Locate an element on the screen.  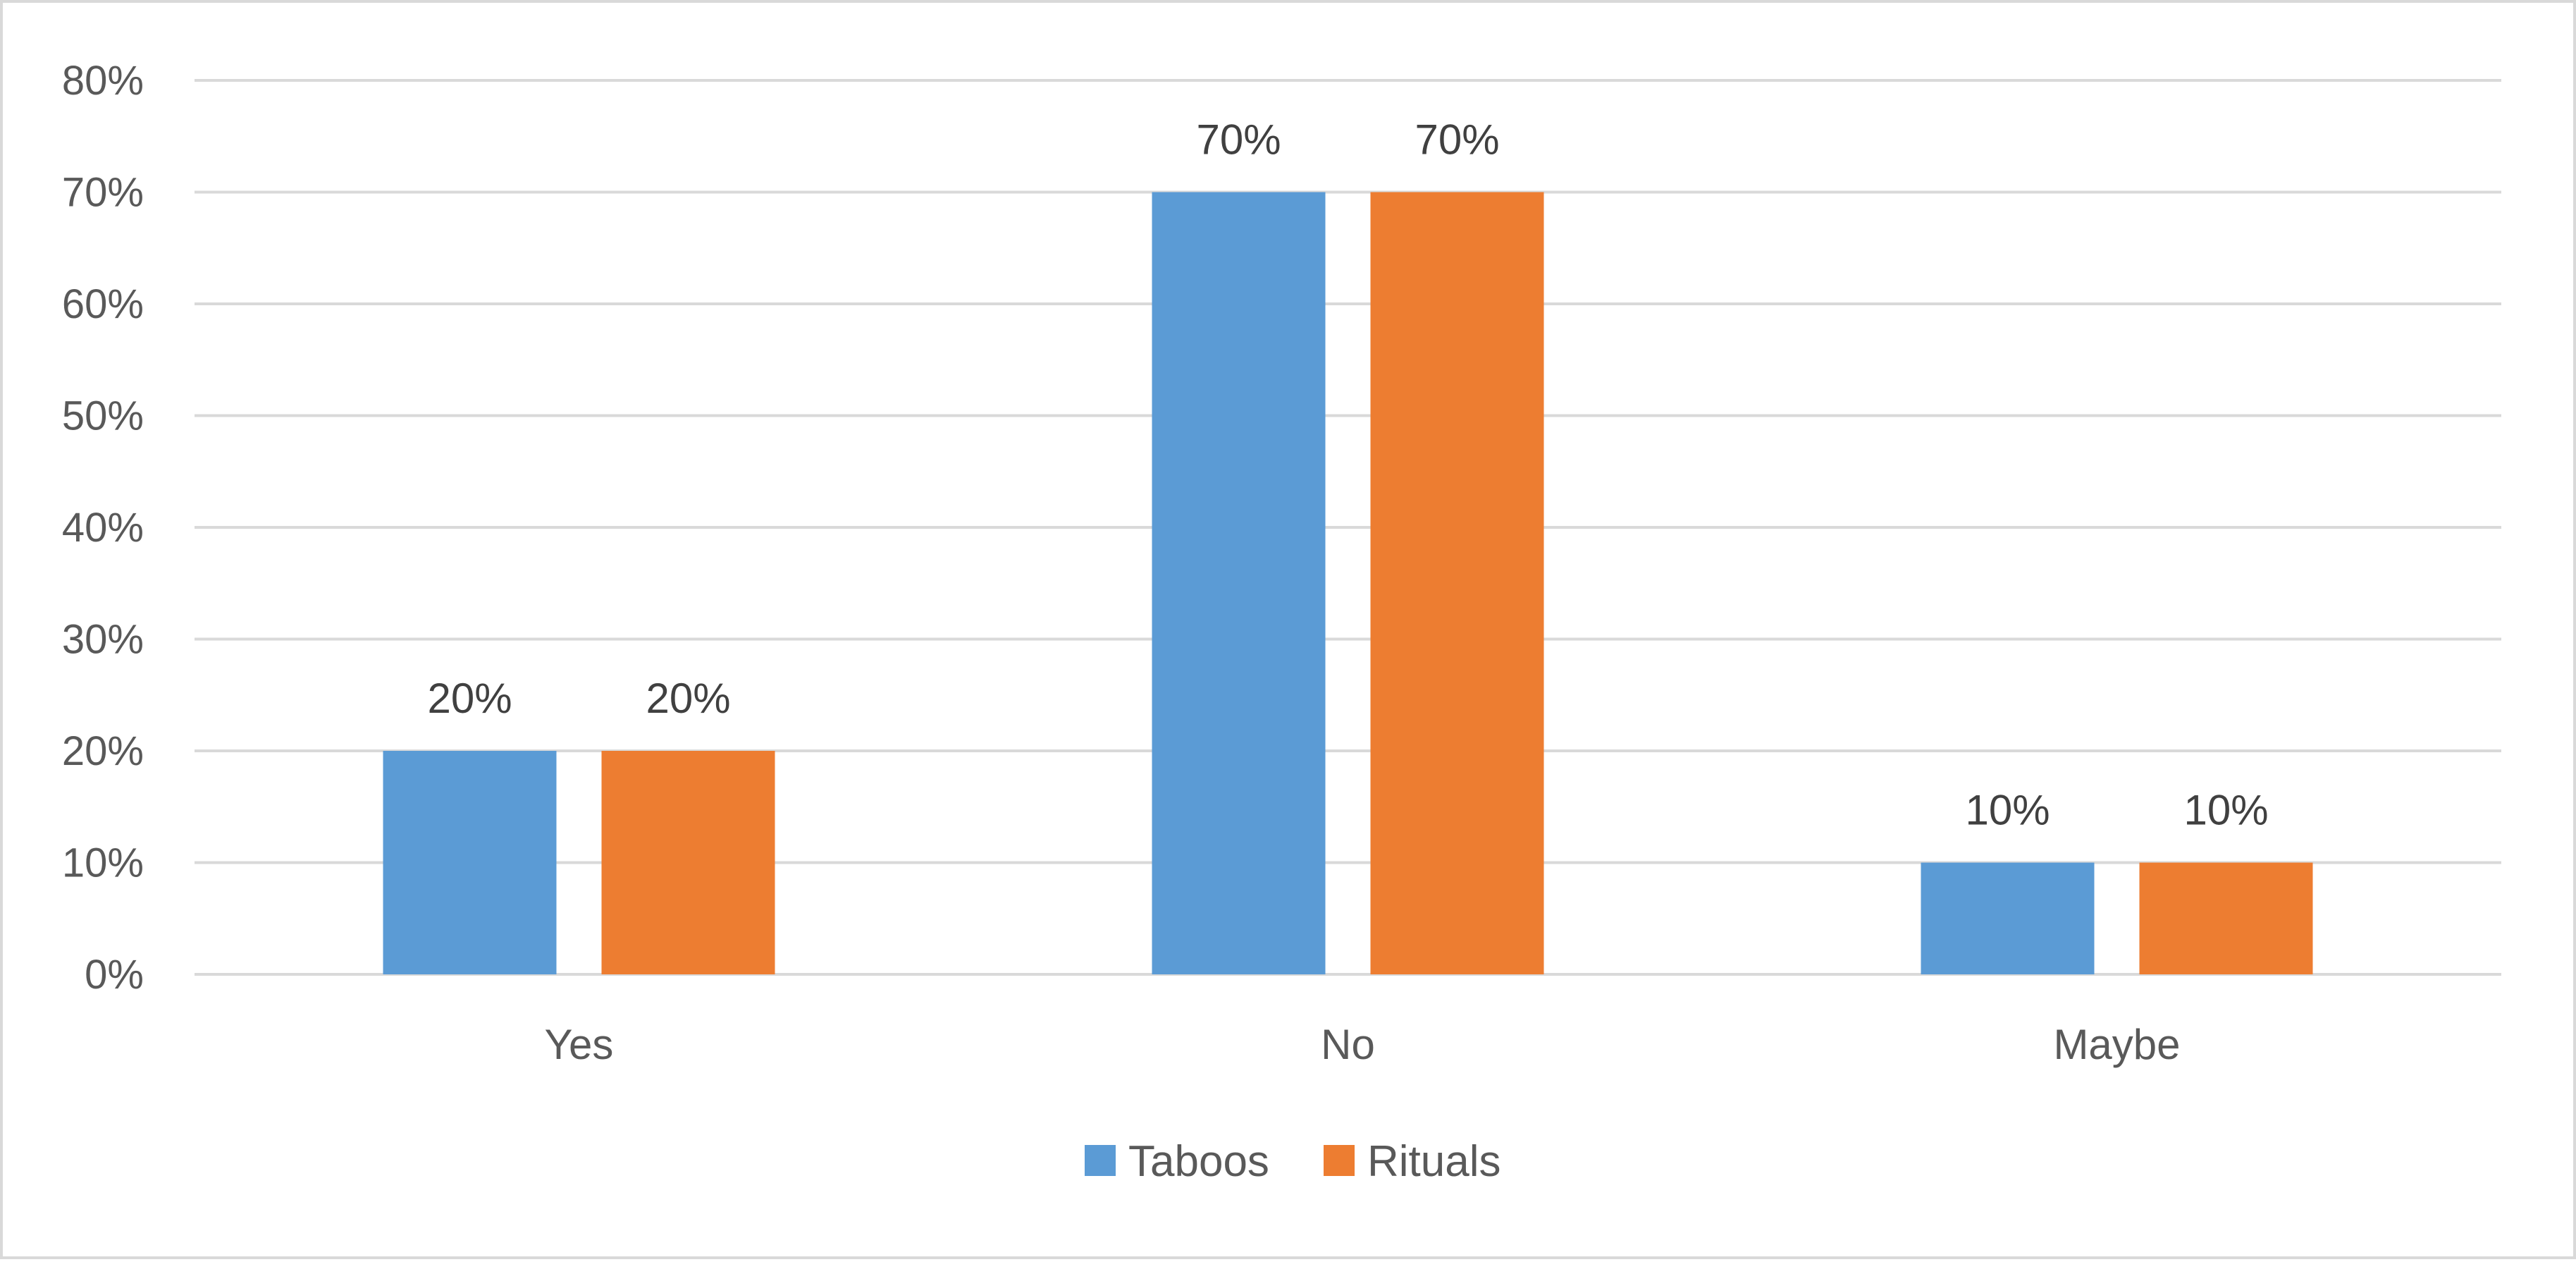
x-axis-categories: Yes No Maybe is located at coordinates (1363, 1044).